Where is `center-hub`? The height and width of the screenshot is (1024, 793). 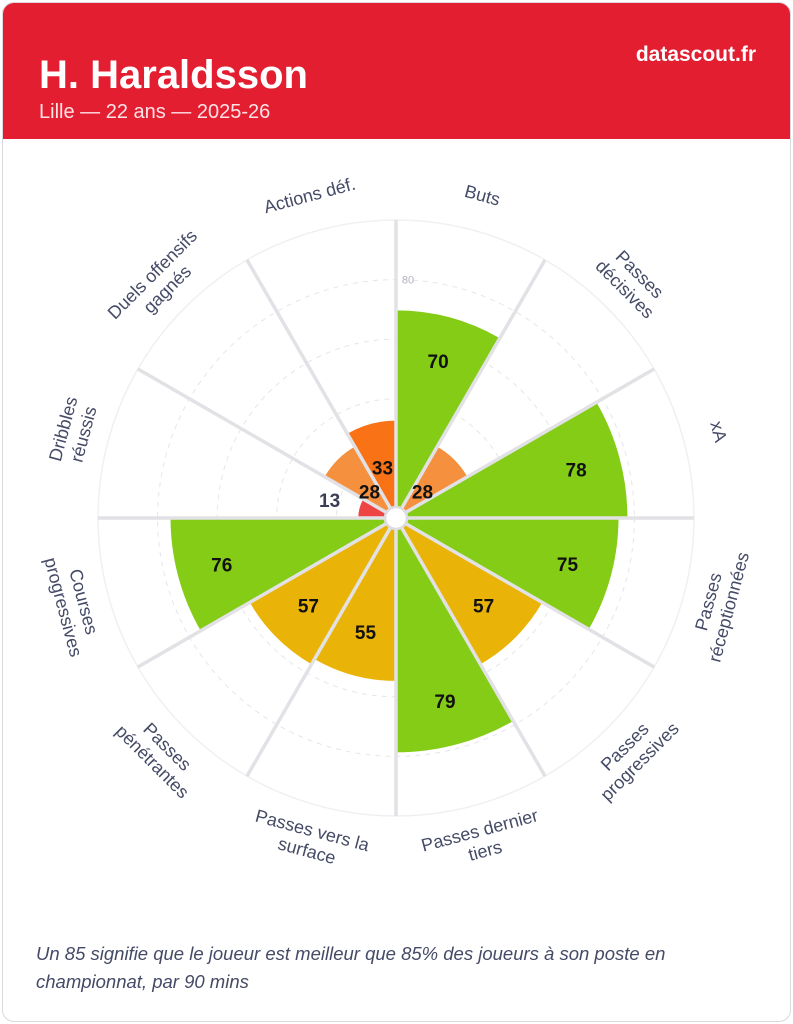
center-hub is located at coordinates (396, 518).